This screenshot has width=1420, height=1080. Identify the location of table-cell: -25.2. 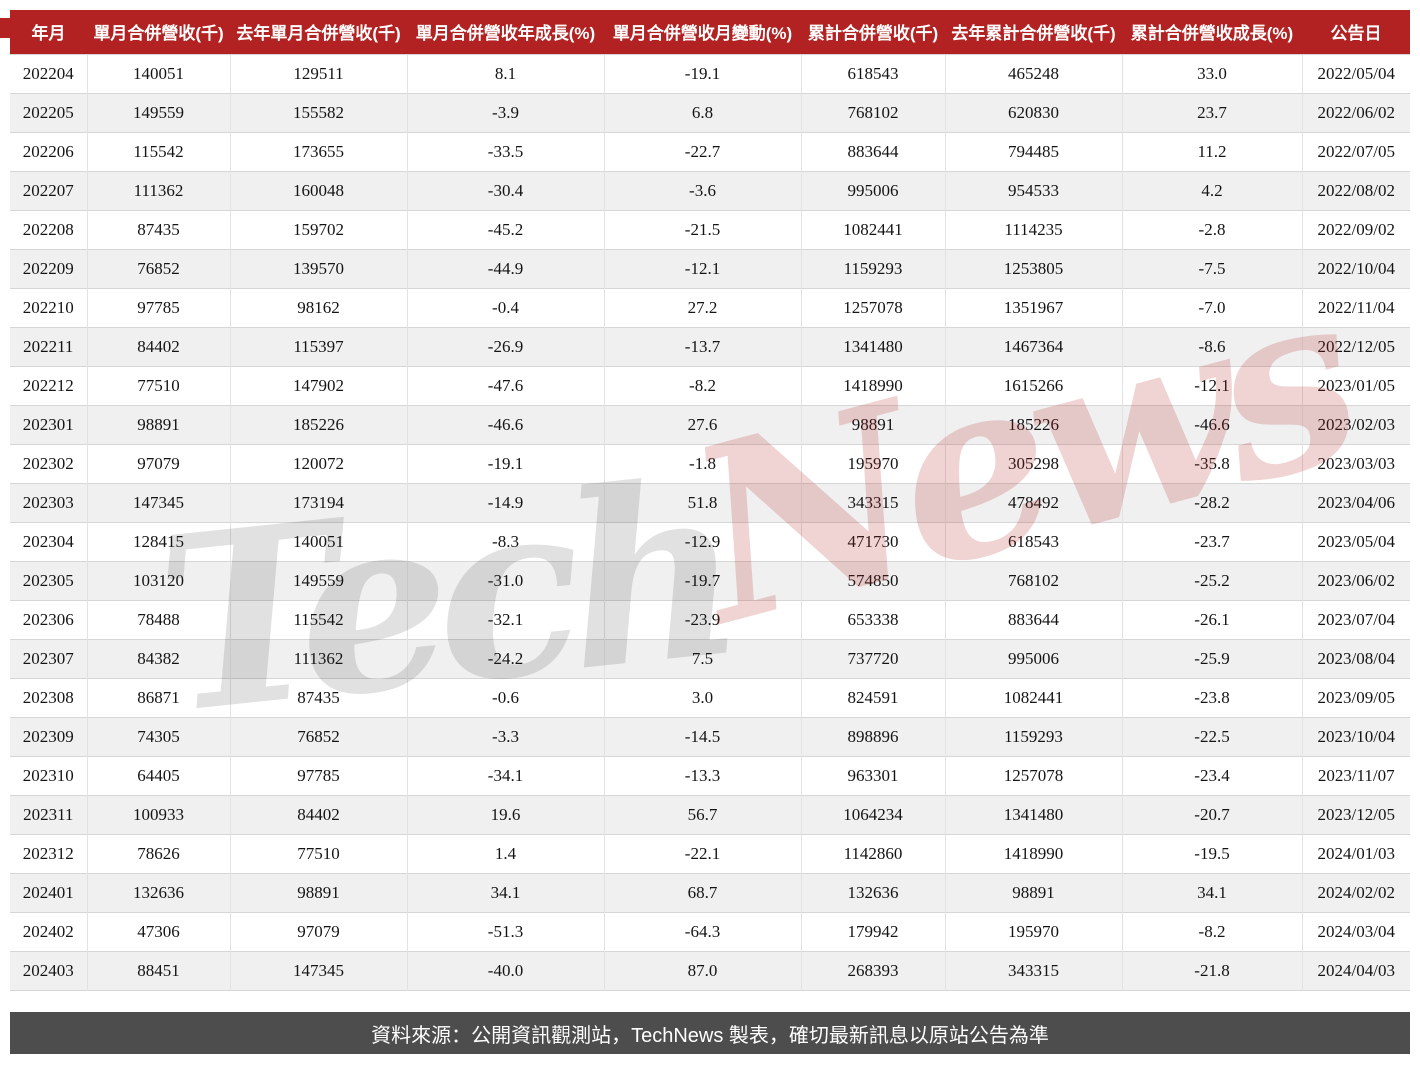
(1211, 580).